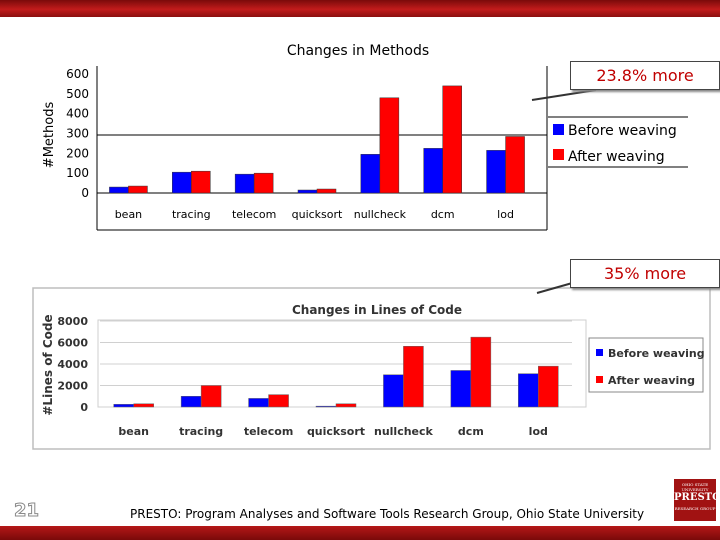 The width and height of the screenshot is (720, 540). I want to click on loc-legend-after-swatch, so click(599, 379).